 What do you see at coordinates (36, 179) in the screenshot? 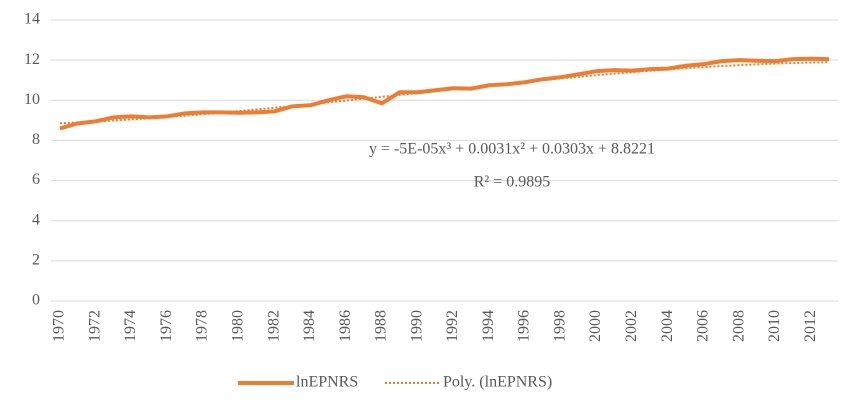
I see `y-tick-label: 6` at bounding box center [36, 179].